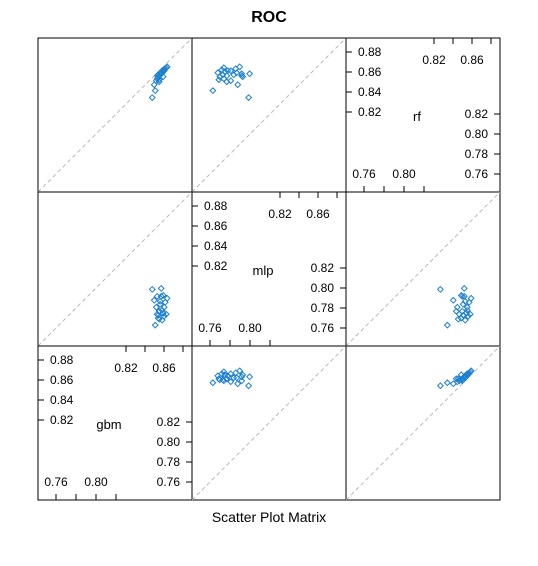 The width and height of the screenshot is (538, 566). I want to click on chart-title: ROC, so click(269, 17).